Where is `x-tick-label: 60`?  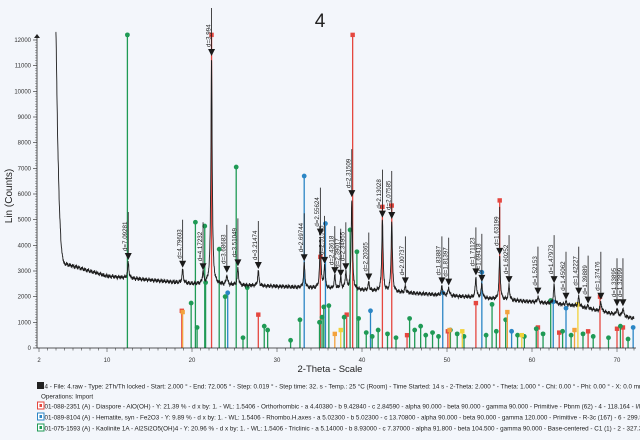 x-tick-label: 60 is located at coordinates (532, 361).